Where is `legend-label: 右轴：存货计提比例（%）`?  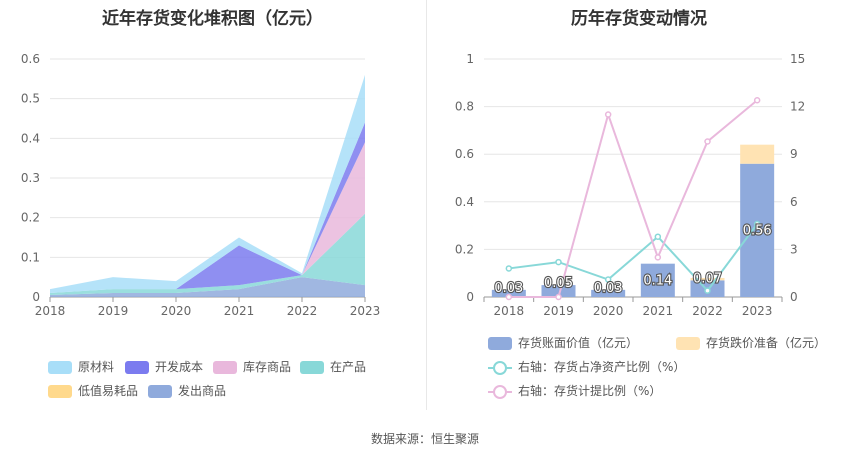 legend-label: 右轴：存货计提比例（%） is located at coordinates (590, 391).